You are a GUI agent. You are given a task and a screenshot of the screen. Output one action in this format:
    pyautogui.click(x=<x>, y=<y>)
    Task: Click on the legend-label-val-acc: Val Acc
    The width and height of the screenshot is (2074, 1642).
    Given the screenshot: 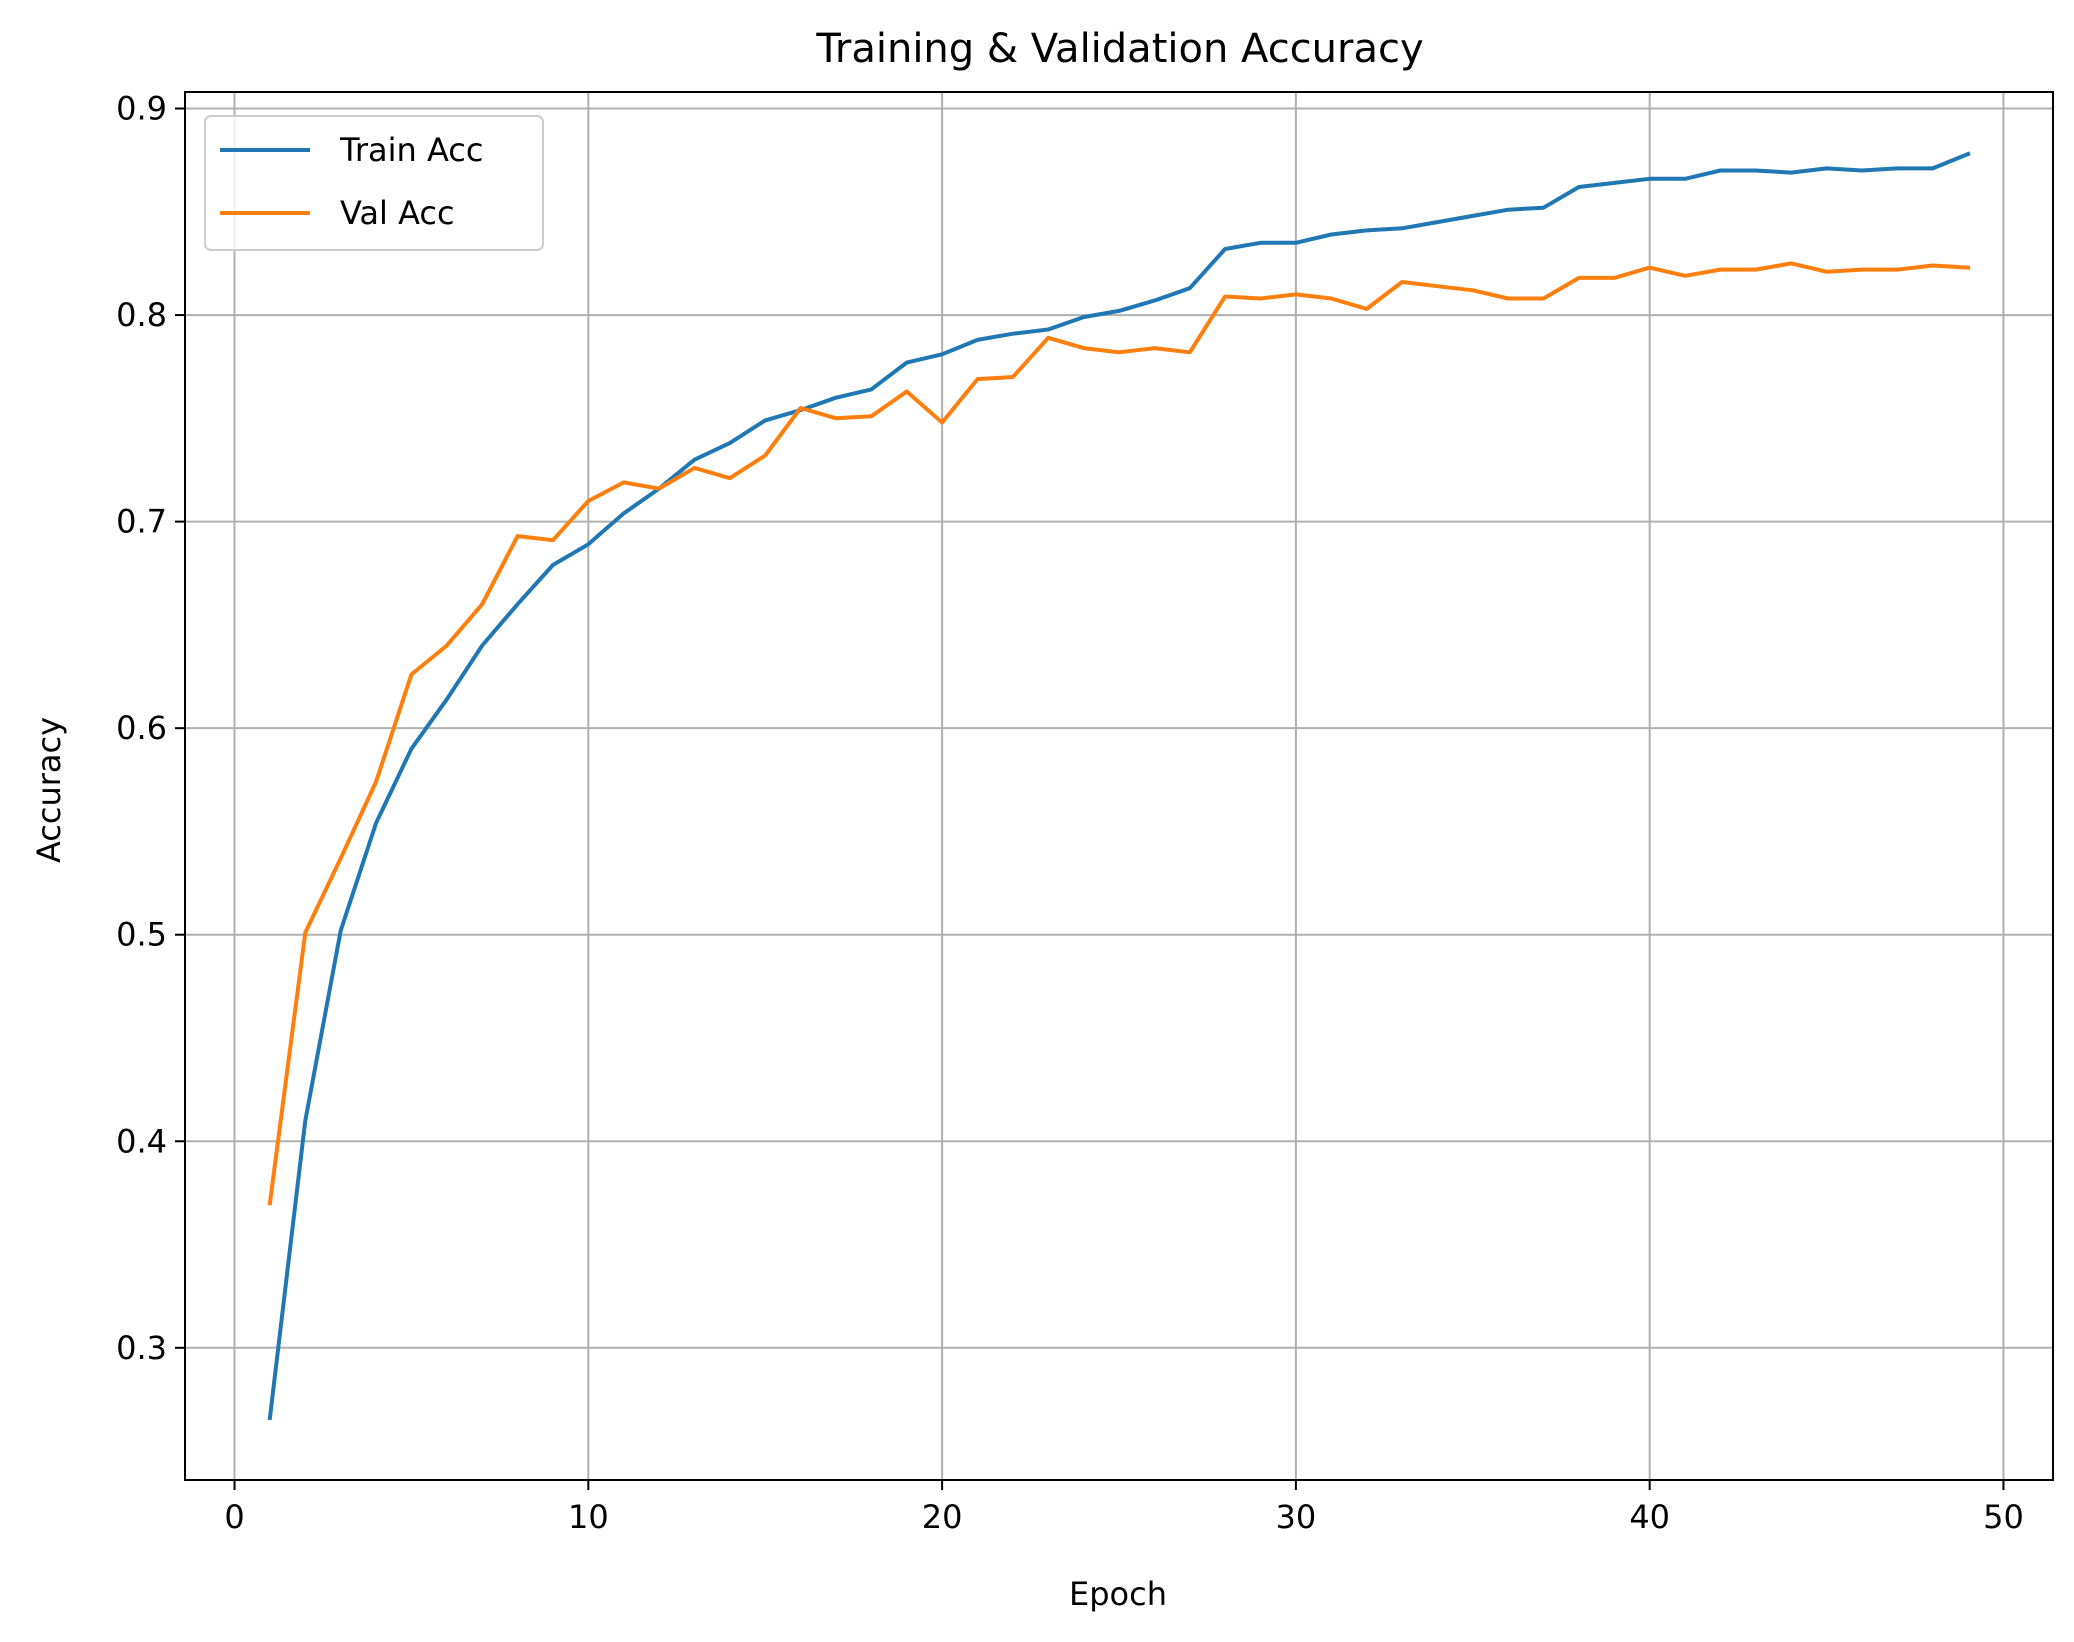 What is the action you would take?
    pyautogui.click(x=397, y=213)
    